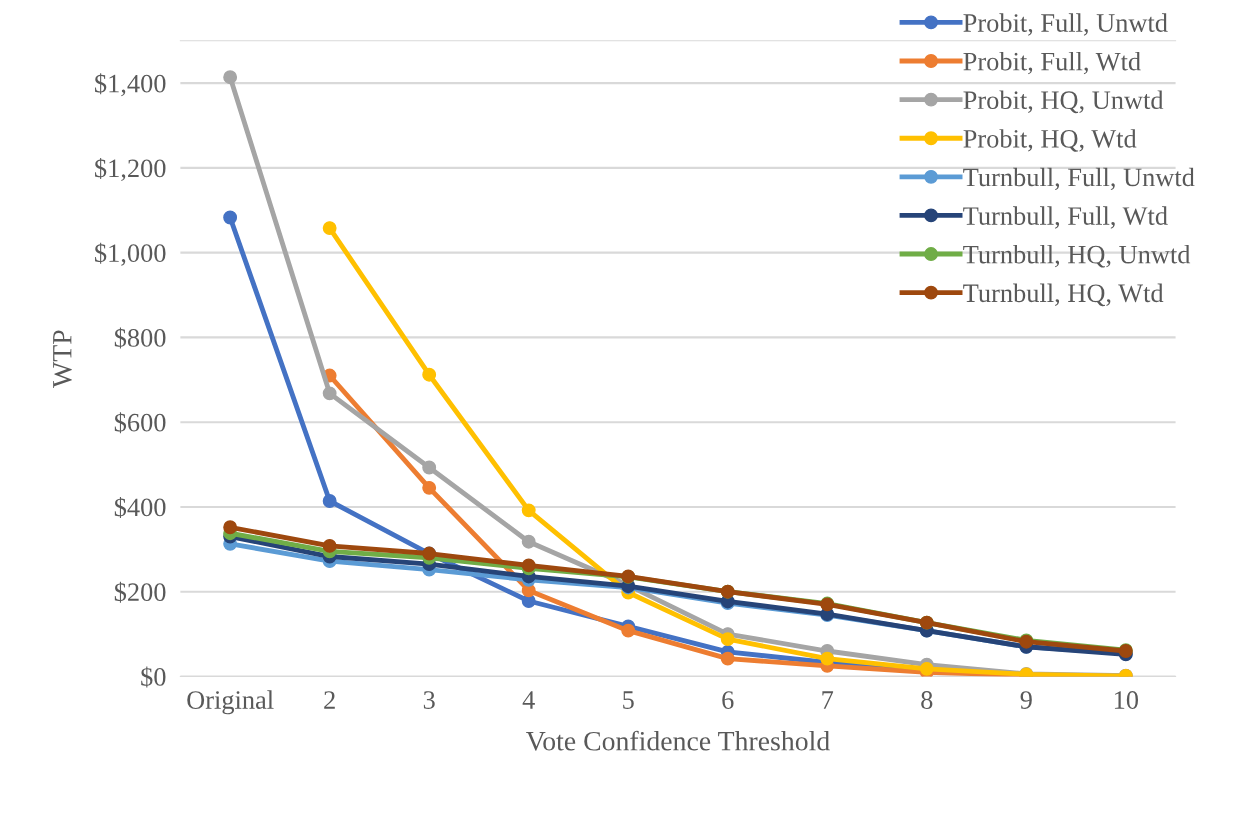  What do you see at coordinates (1079, 179) in the screenshot?
I see `legend-label: Turnbull, Full, Unwtd` at bounding box center [1079, 179].